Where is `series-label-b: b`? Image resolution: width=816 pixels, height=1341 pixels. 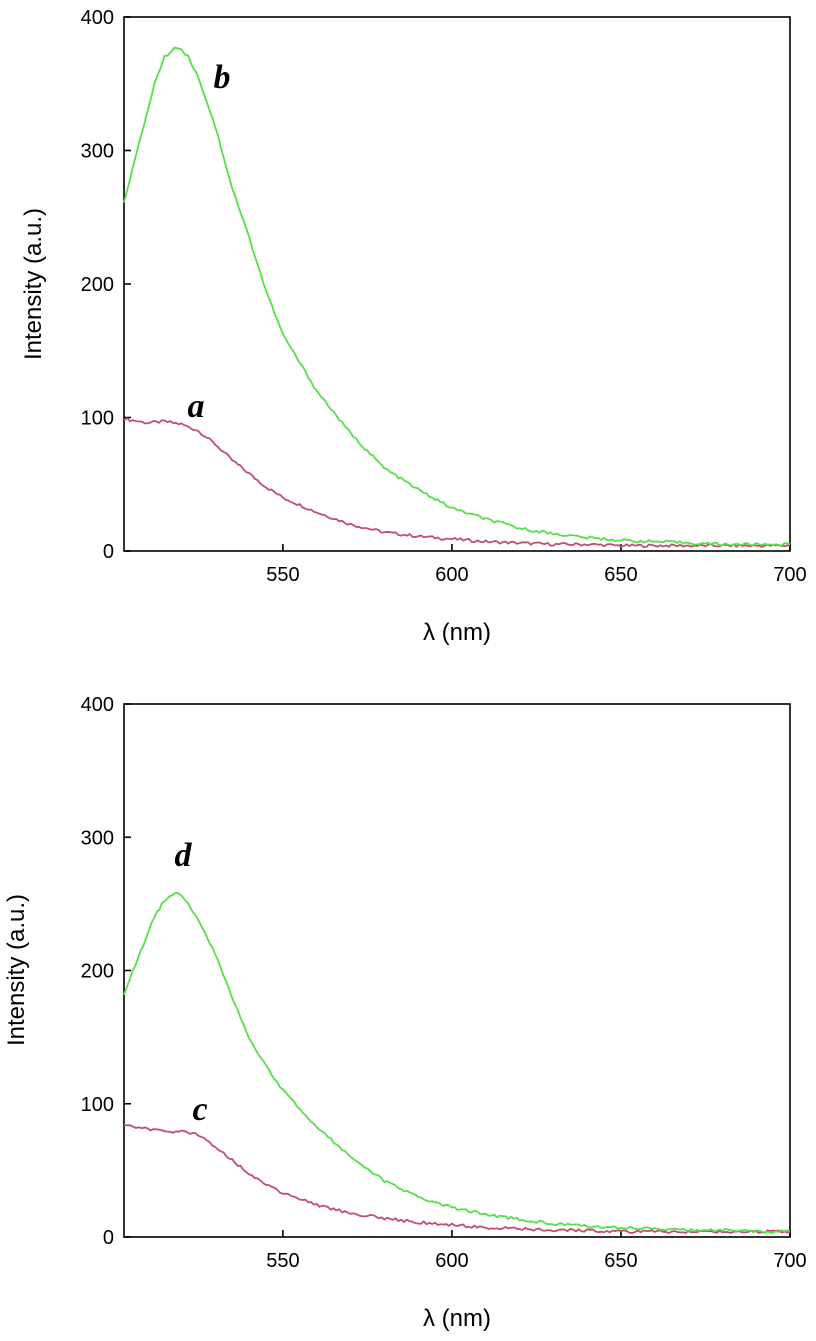 series-label-b: b is located at coordinates (222, 77).